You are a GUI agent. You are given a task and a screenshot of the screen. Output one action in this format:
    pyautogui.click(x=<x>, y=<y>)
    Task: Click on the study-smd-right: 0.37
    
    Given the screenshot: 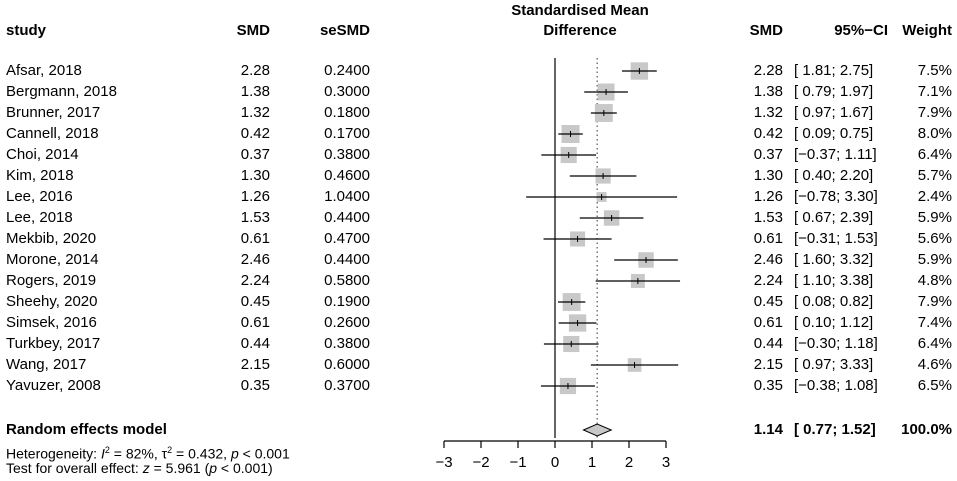 What is the action you would take?
    pyautogui.click(x=768, y=154)
    